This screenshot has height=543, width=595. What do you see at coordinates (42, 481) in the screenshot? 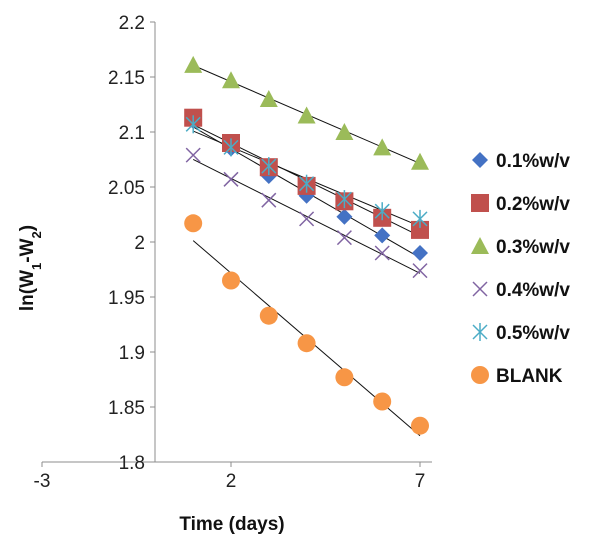
I see `x-tick-label: -3` at bounding box center [42, 481].